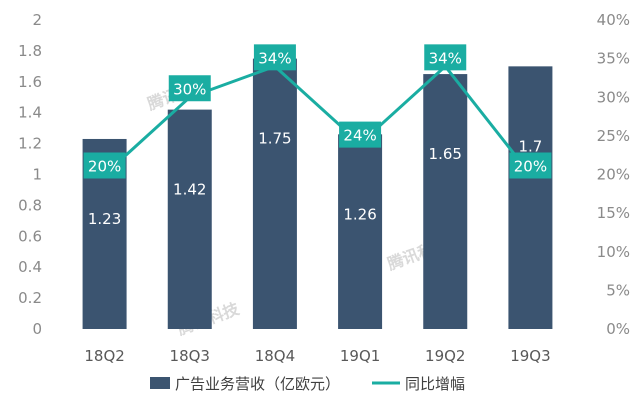  Describe the element at coordinates (30, 113) in the screenshot. I see `left-tick-label: 1.4` at that location.